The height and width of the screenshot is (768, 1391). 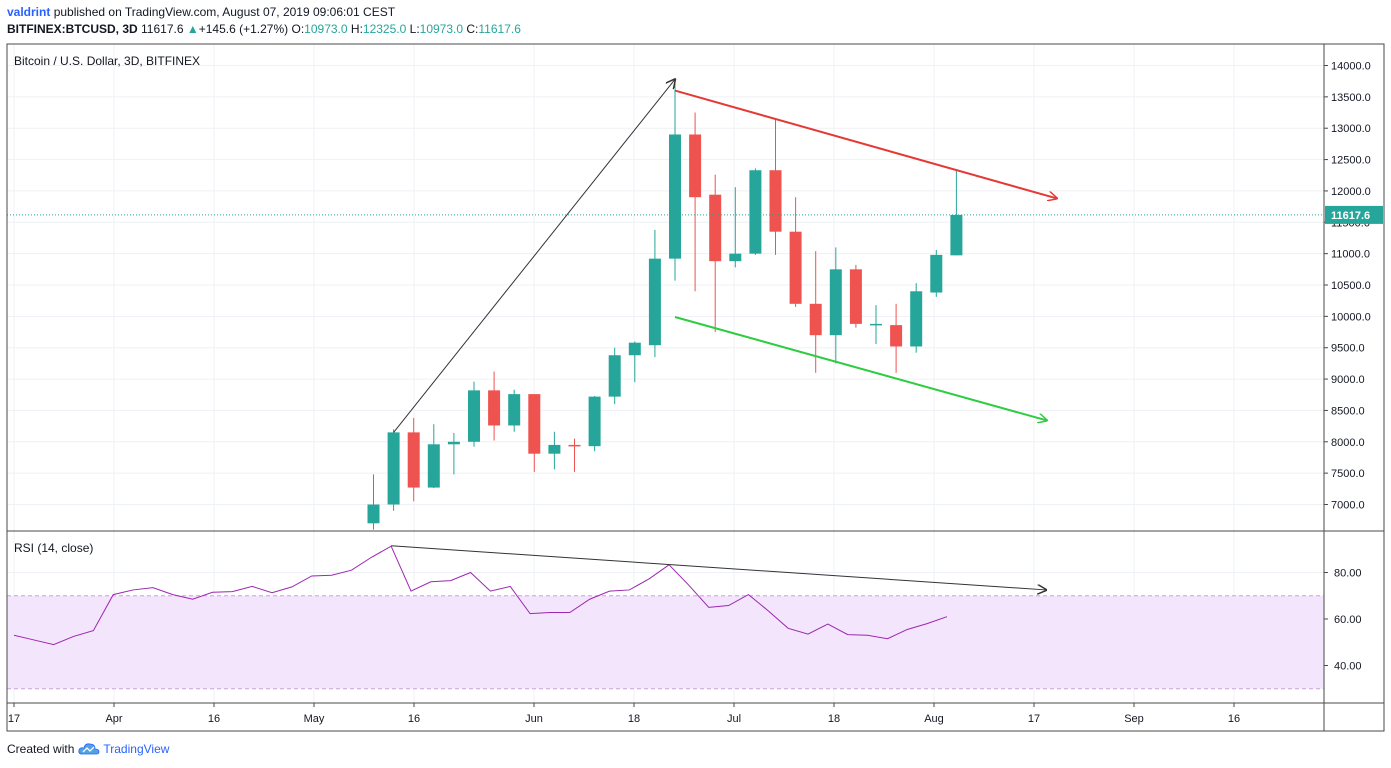 I want to click on time-tick-label: Jun, so click(x=534, y=719).